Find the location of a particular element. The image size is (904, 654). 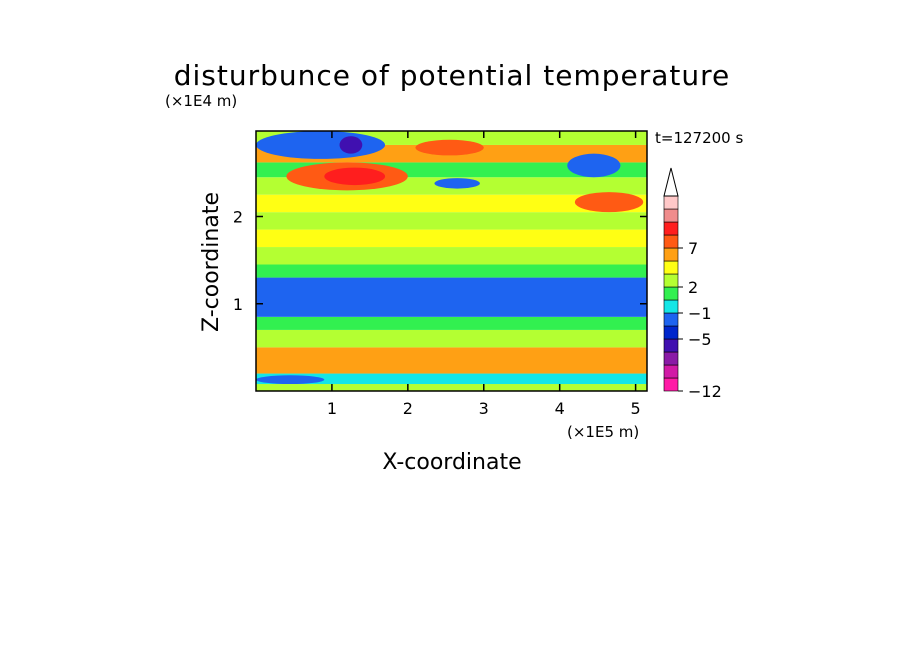

y-tick-label: 1 is located at coordinates (238, 304).